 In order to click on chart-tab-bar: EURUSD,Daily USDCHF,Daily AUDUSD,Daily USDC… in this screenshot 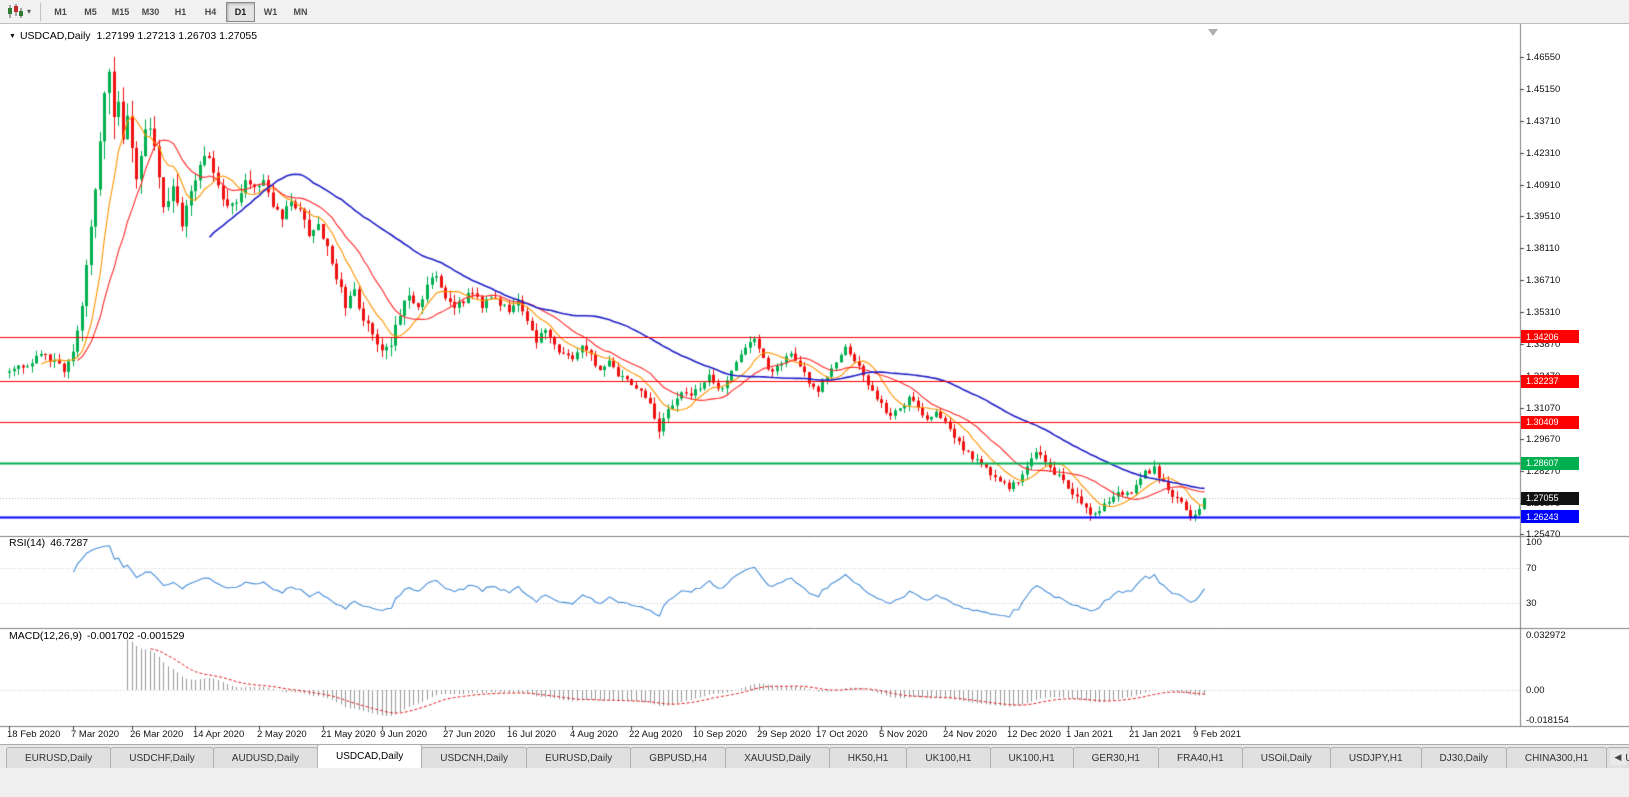, I will do `click(814, 756)`.